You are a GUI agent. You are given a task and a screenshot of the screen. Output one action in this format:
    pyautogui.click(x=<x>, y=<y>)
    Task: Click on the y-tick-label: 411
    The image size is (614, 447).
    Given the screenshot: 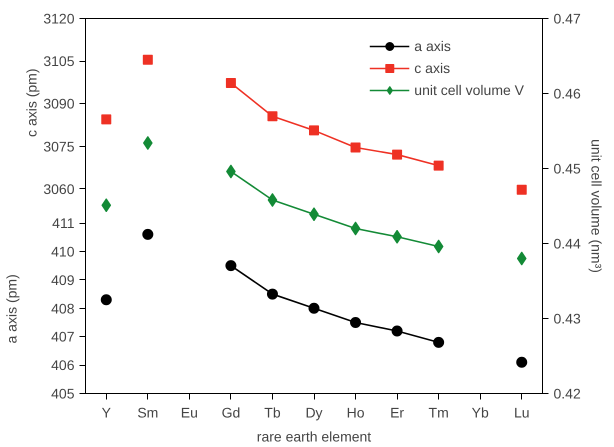 What is the action you would take?
    pyautogui.click(x=63, y=223)
    